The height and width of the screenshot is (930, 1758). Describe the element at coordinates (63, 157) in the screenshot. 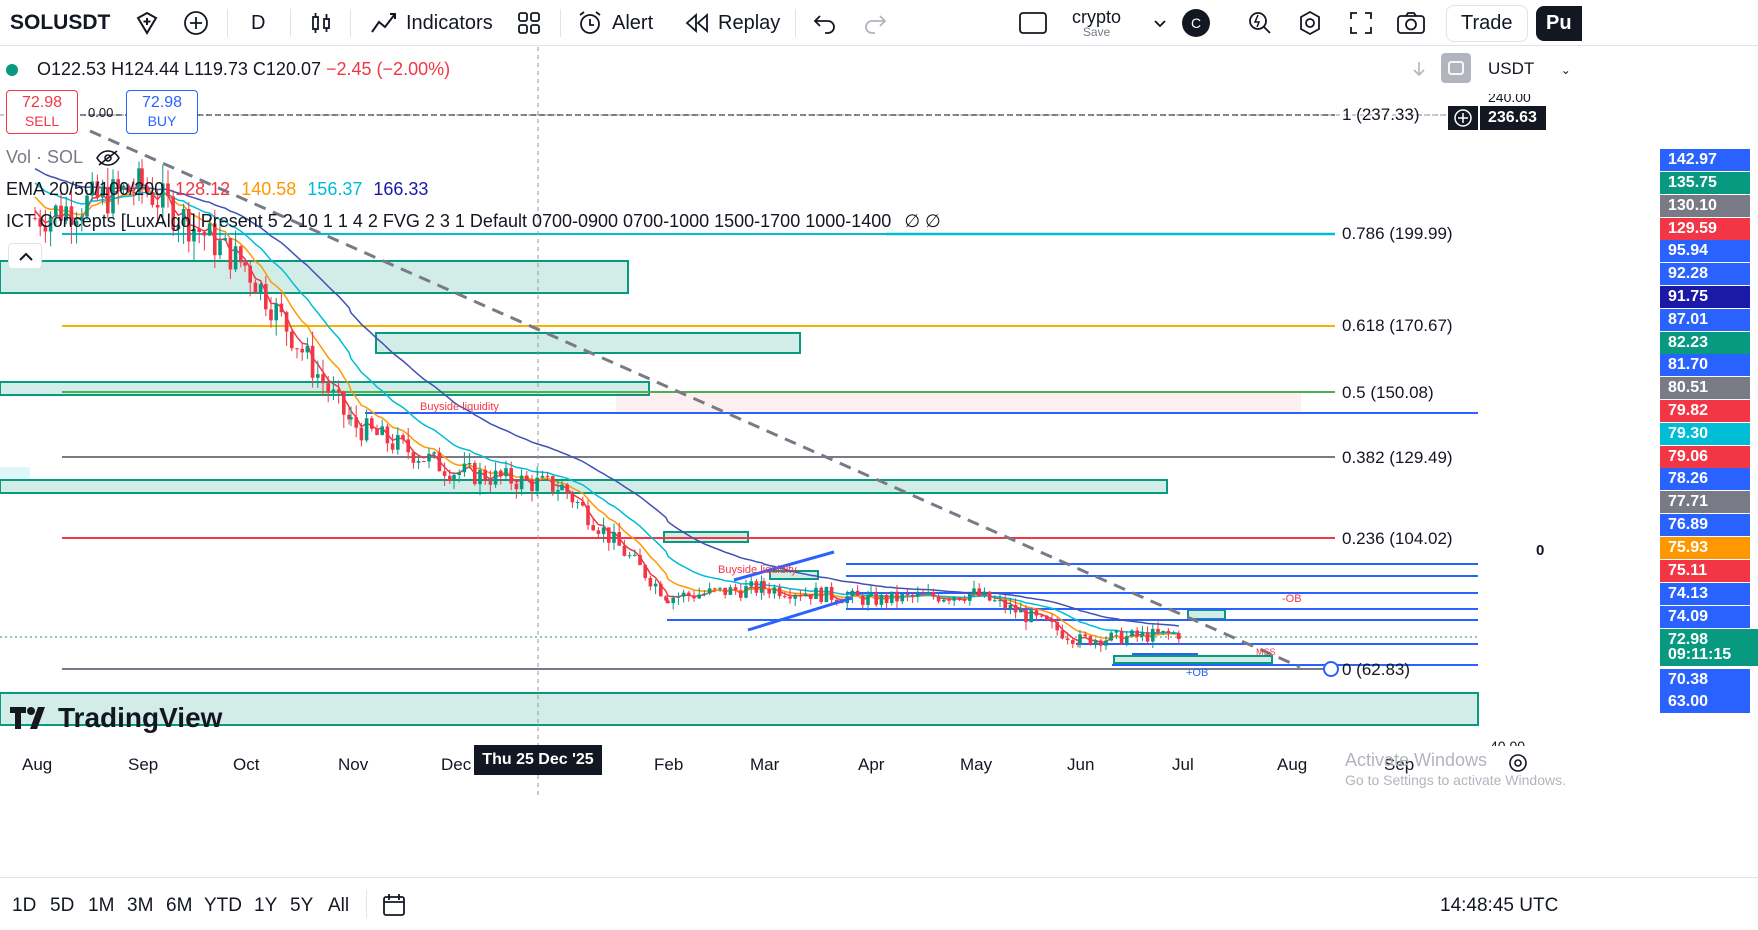

I see `volume-legend: Vol · SOL` at that location.